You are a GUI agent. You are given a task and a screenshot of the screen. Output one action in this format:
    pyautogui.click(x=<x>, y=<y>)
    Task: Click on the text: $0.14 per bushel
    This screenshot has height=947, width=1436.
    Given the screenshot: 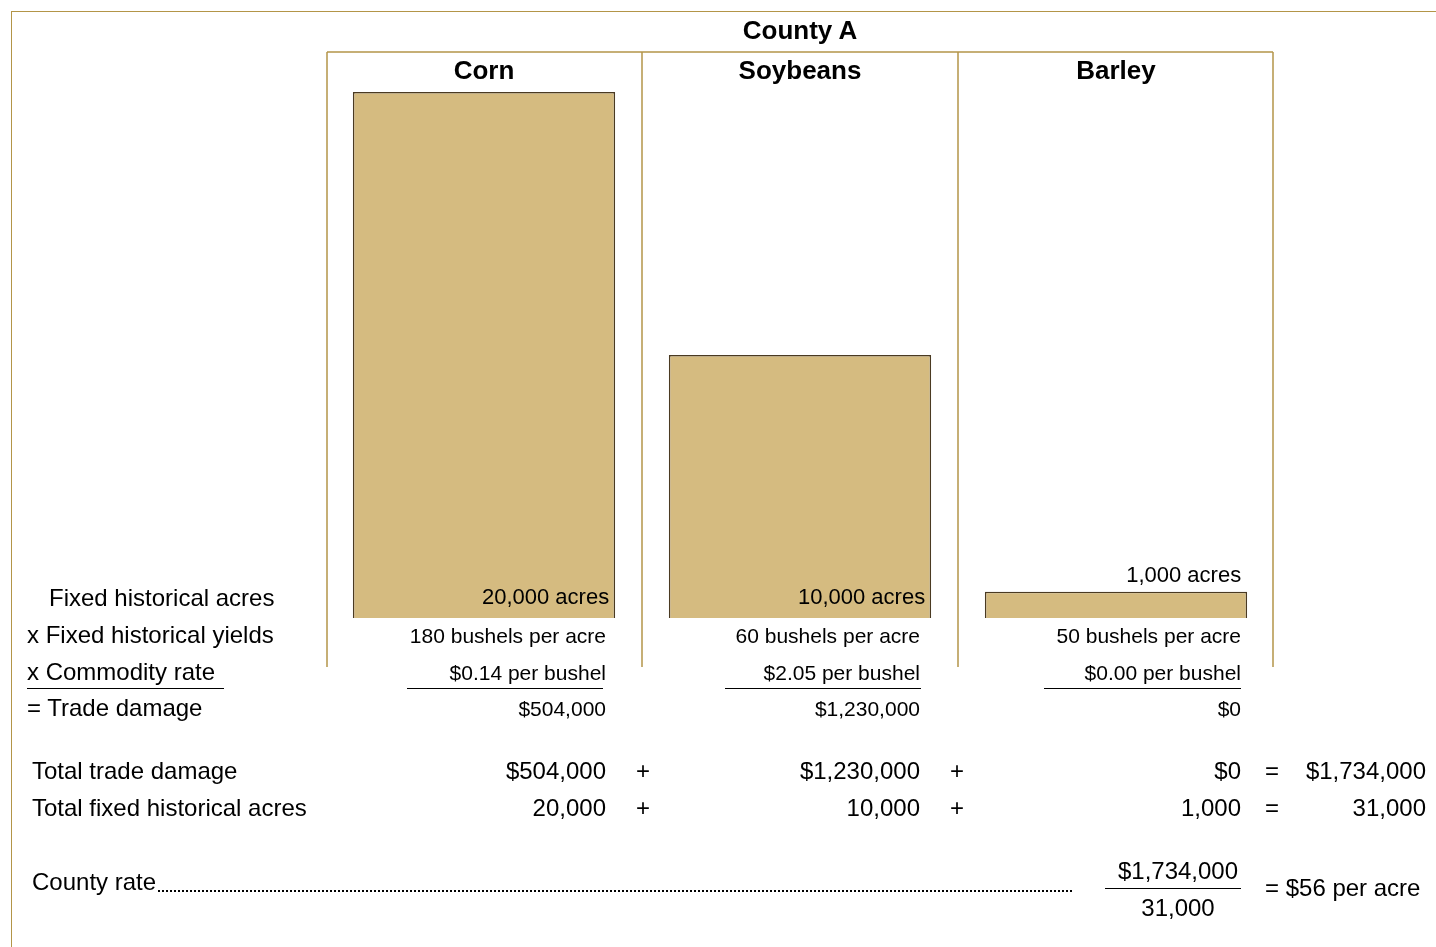 What is the action you would take?
    pyautogui.click(x=527, y=672)
    